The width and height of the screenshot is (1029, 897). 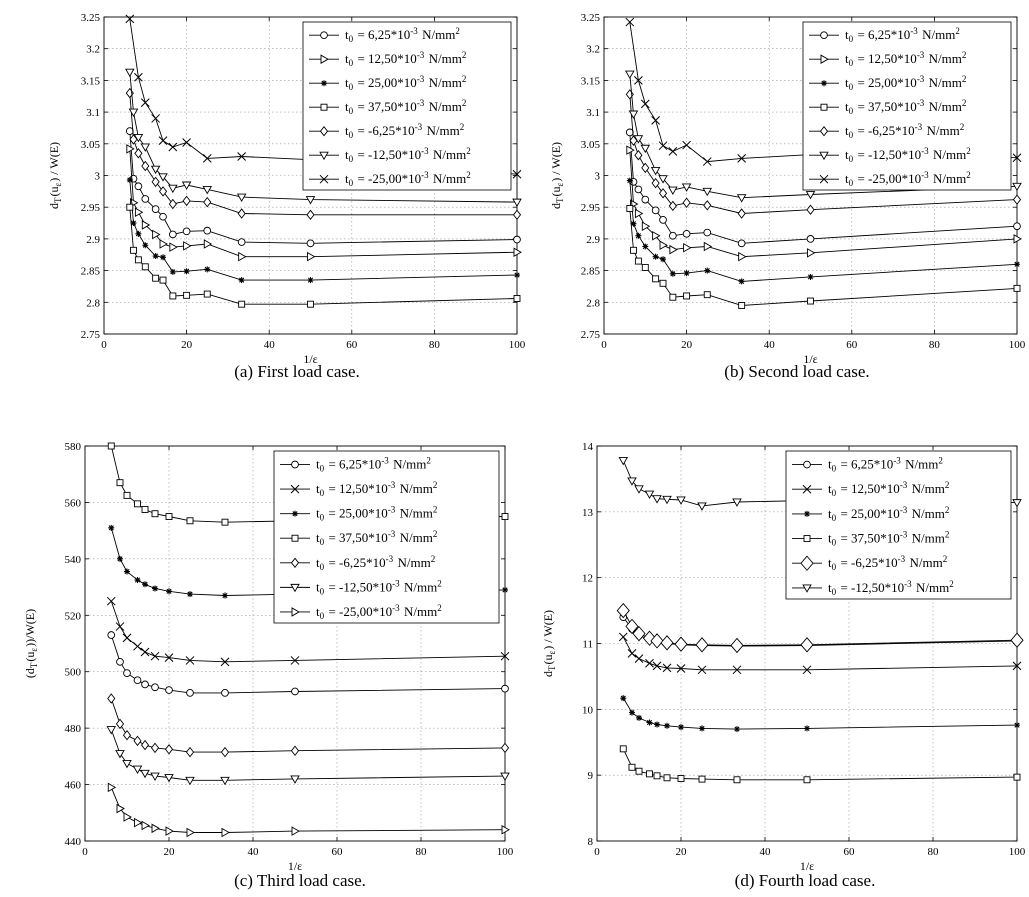 What do you see at coordinates (591, 335) in the screenshot?
I see `y-tick-label: 2.75` at bounding box center [591, 335].